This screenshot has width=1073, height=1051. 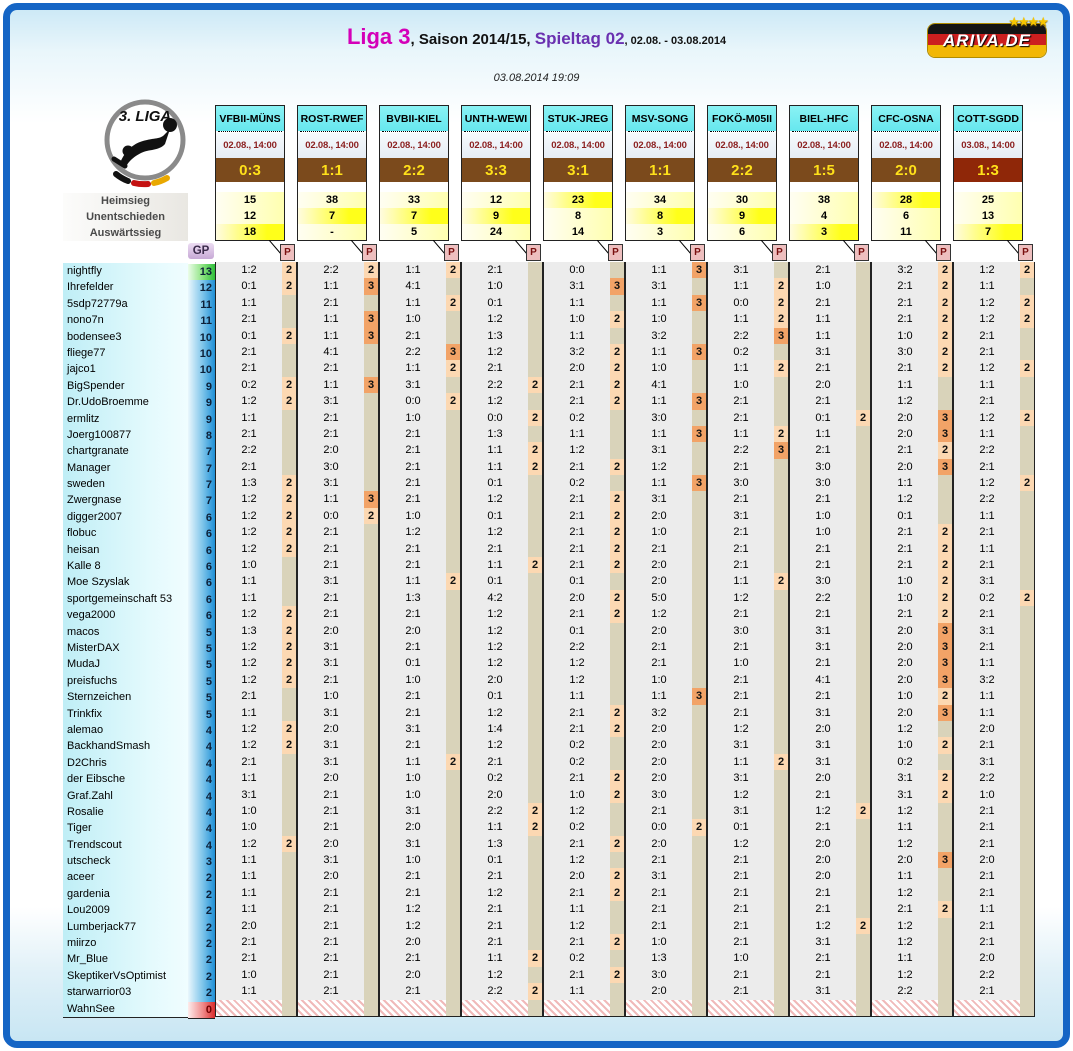 I want to click on match-header-divider, so click(x=496, y=132).